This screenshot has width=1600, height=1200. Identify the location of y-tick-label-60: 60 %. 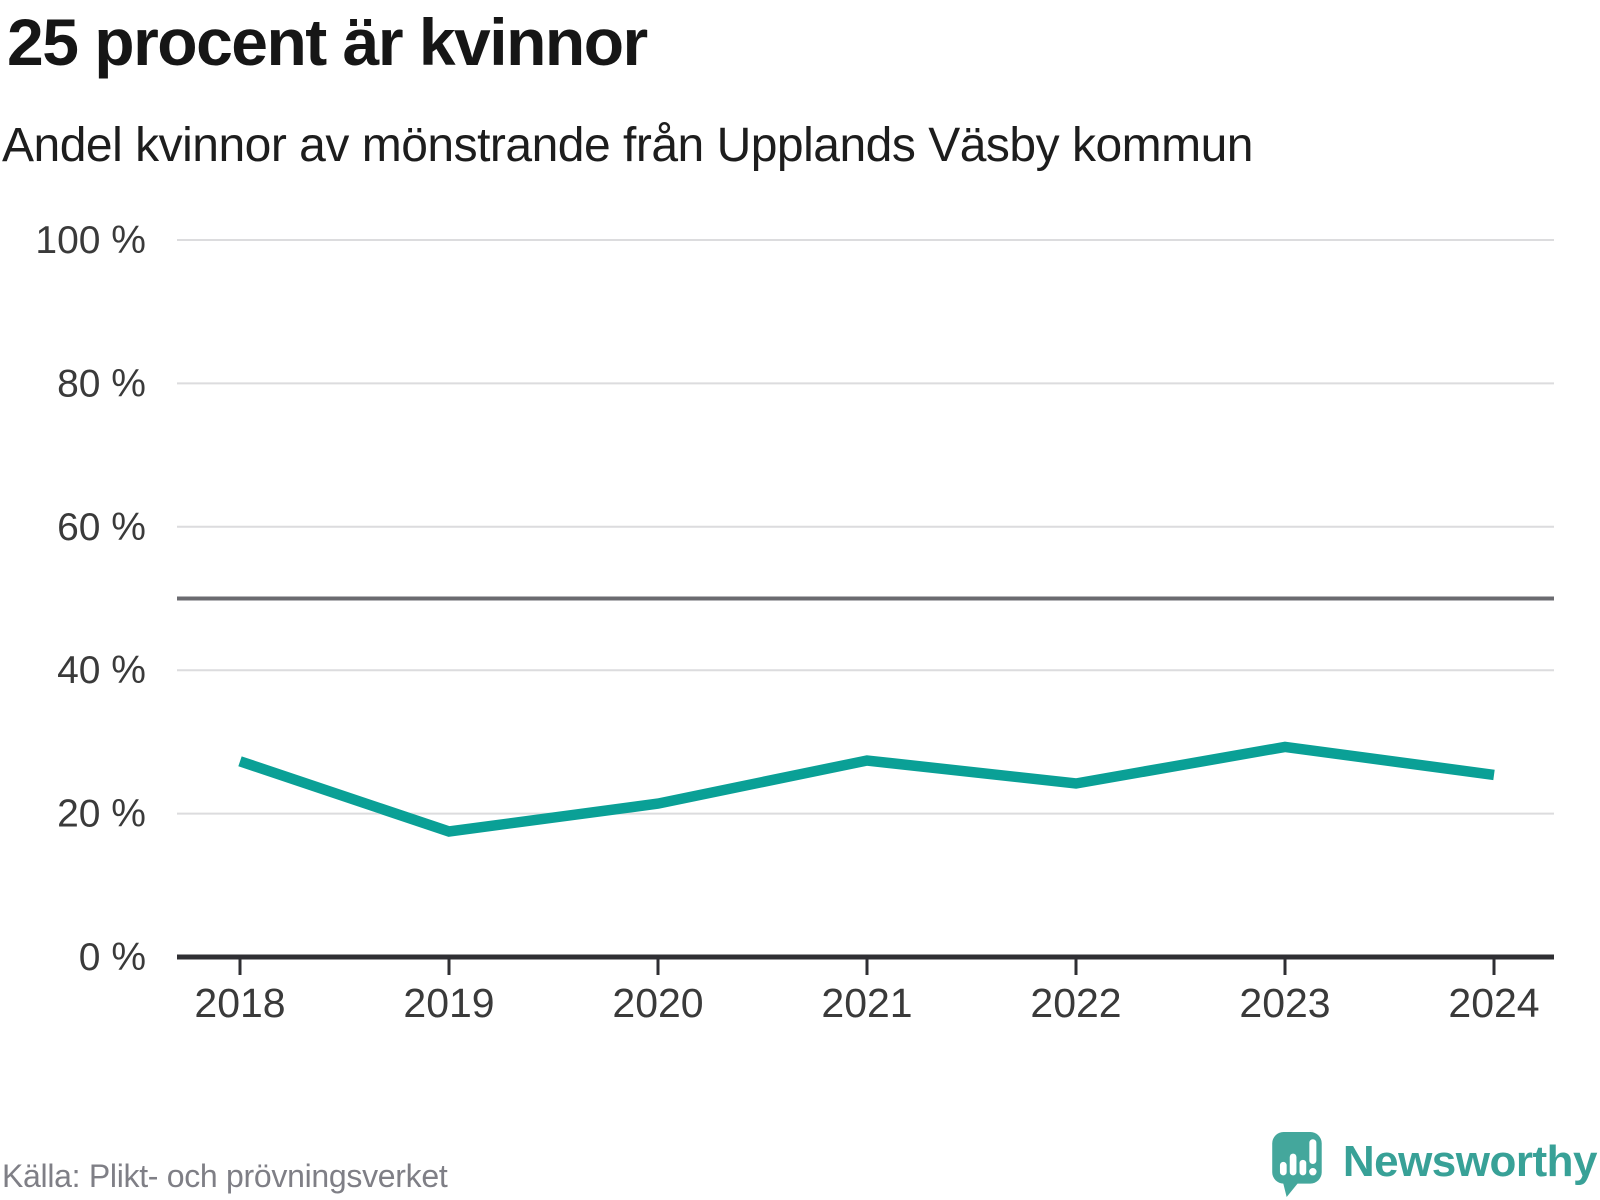
(101, 527).